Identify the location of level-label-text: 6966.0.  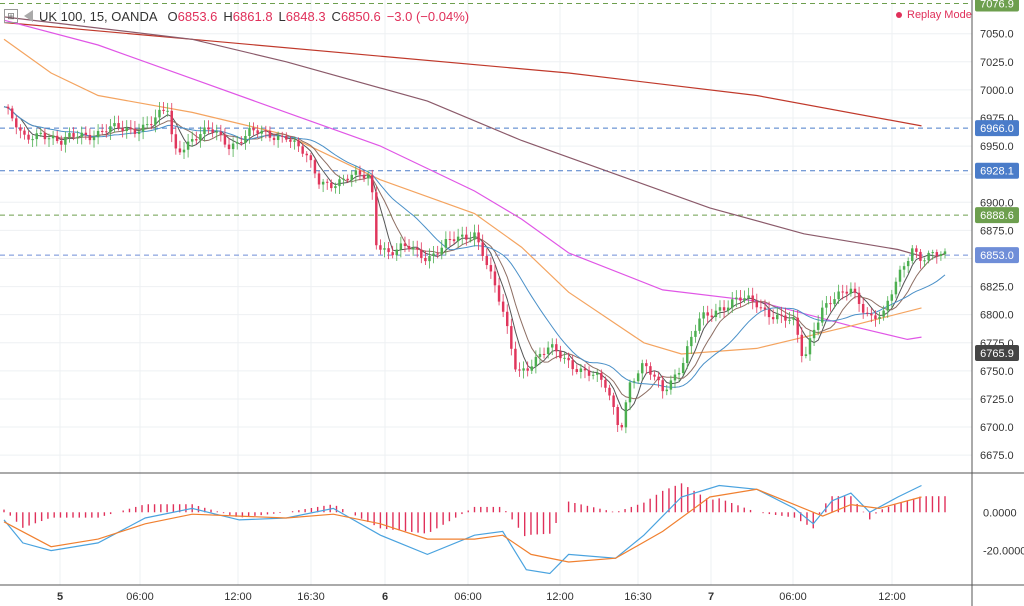
(997, 129).